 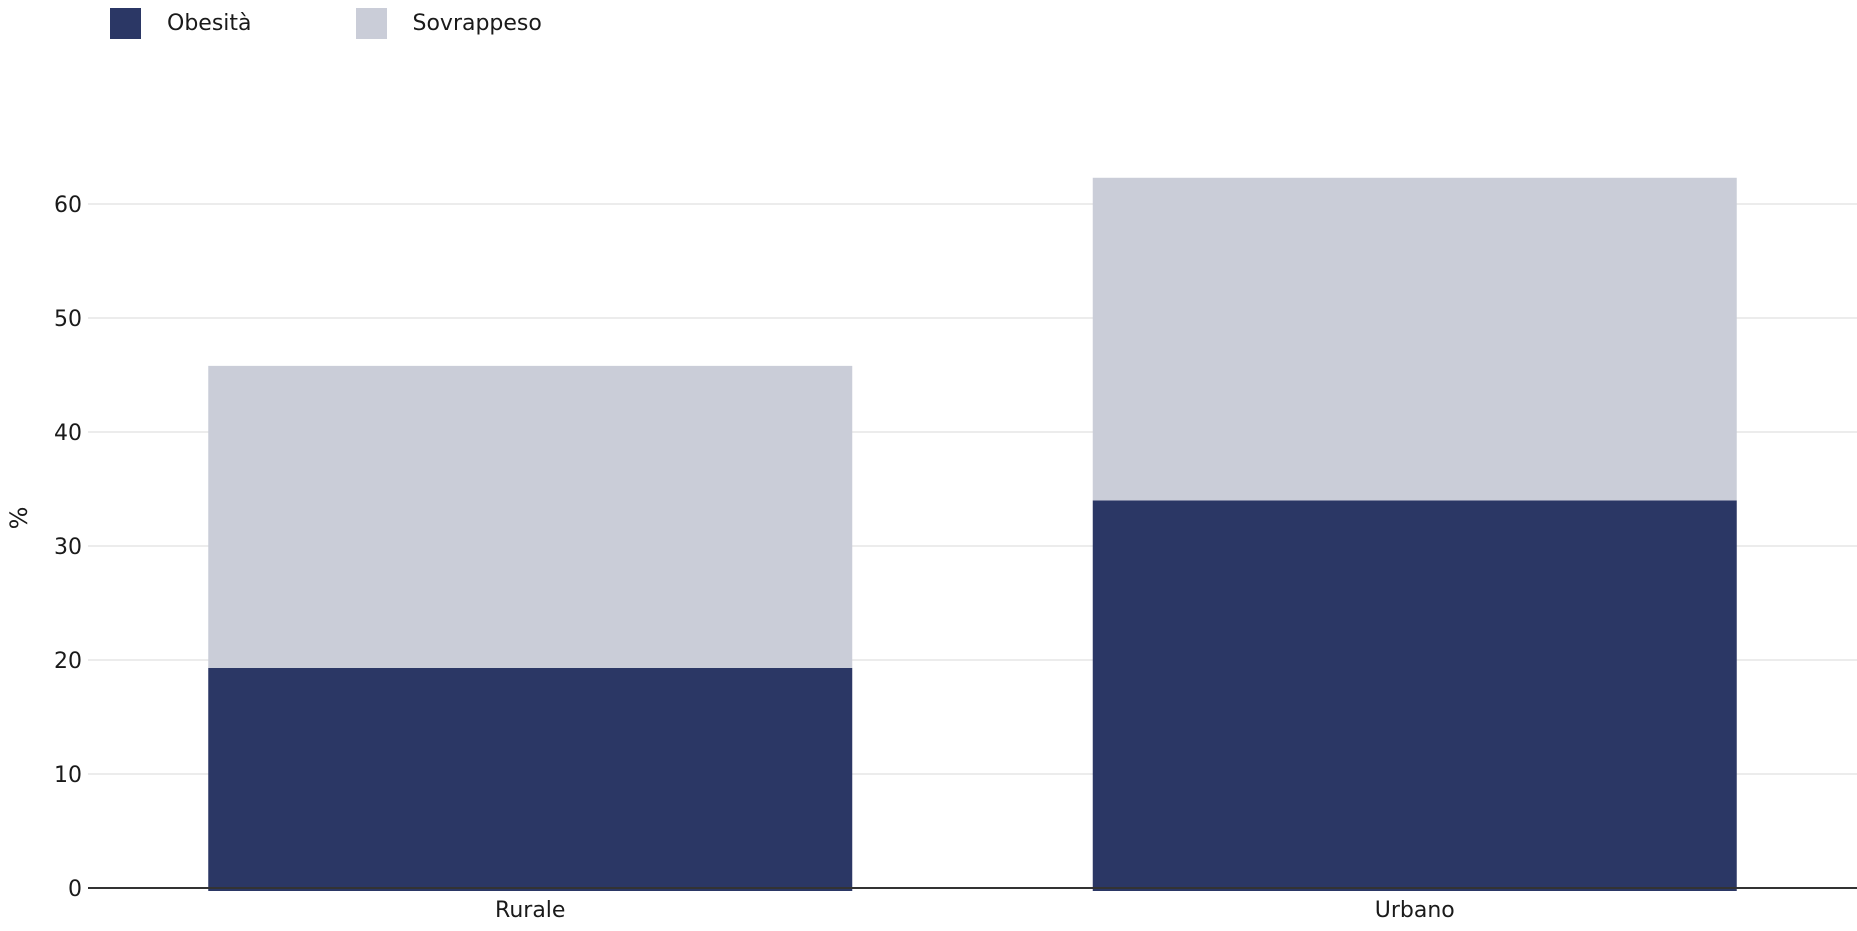 I want to click on bar-sovrappeso-rurale, so click(x=530, y=516).